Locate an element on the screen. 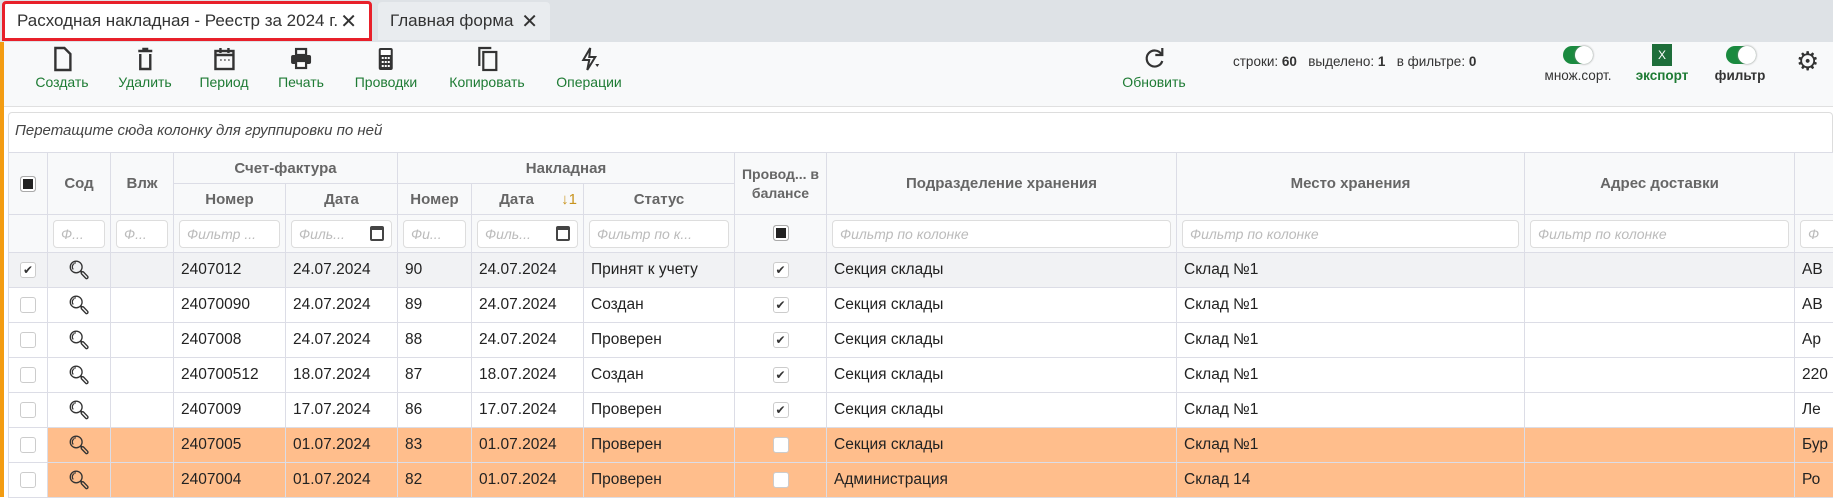 This screenshot has width=1833, height=498. refresh-button: Обновить is located at coordinates (1153, 68).